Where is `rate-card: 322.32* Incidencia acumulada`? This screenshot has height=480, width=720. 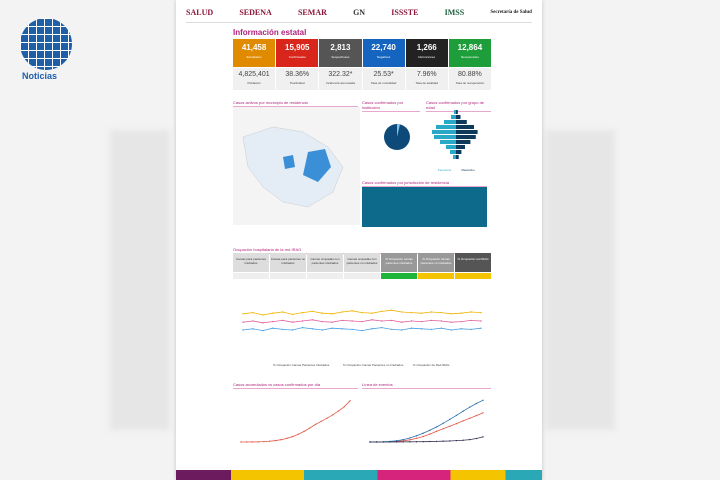
rate-card: 322.32* Incidencia acumulada is located at coordinates (340, 79).